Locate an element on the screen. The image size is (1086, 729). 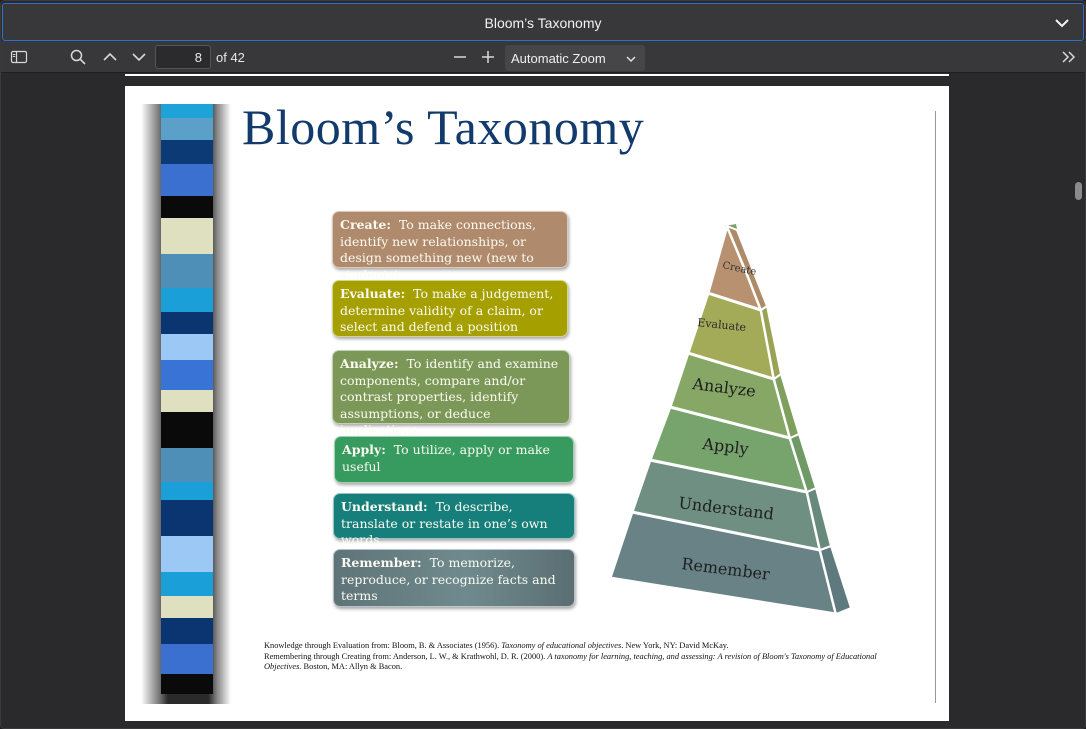
pyramid-label-evaluate: Evaluate is located at coordinates (722, 325).